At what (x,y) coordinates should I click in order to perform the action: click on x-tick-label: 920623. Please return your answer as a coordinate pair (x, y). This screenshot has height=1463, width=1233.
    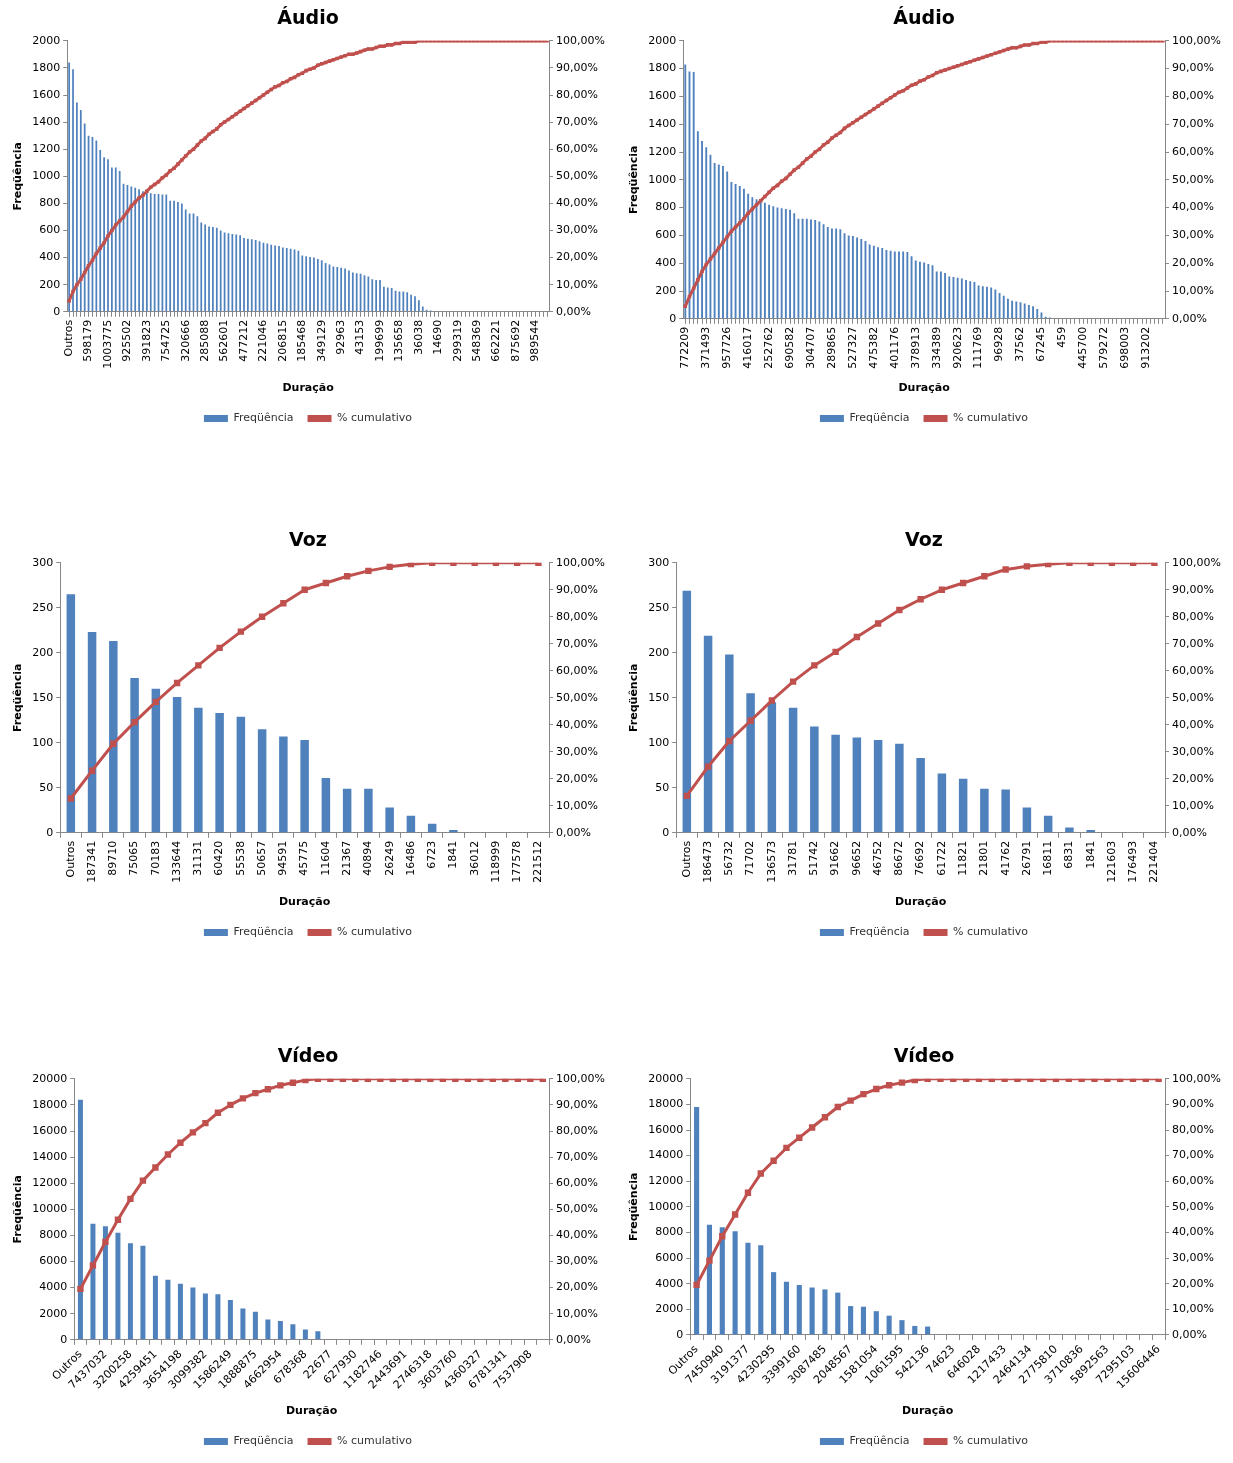
    Looking at the image, I should click on (957, 347).